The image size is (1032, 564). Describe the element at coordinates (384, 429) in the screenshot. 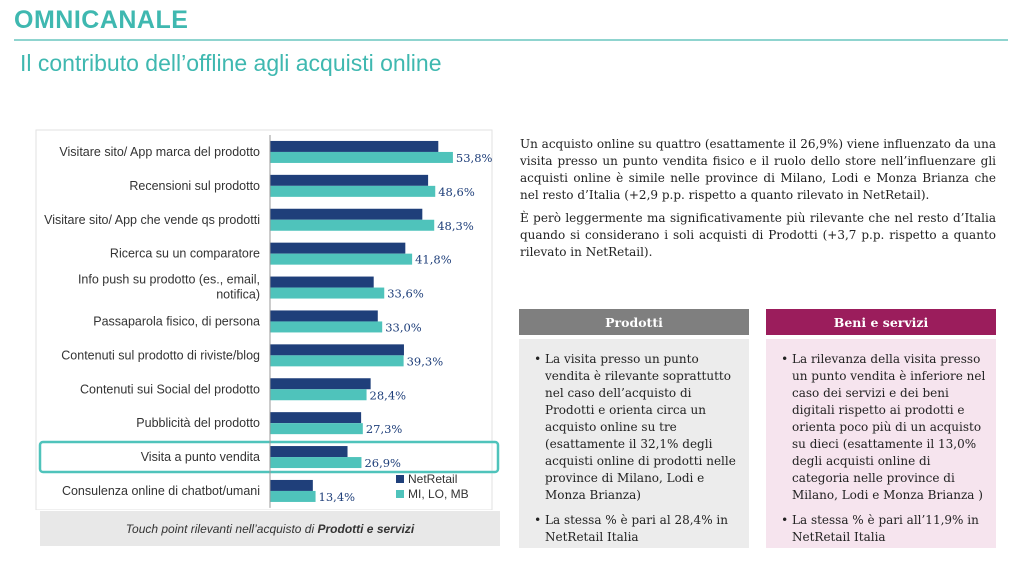

I see `value-label: 27,3%` at that location.